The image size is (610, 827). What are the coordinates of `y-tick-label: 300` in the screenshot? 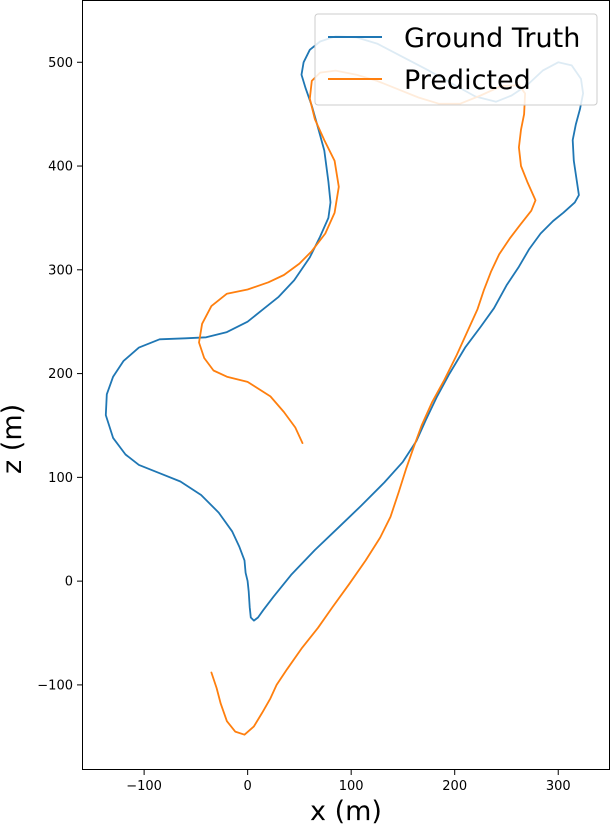 It's located at (60, 270).